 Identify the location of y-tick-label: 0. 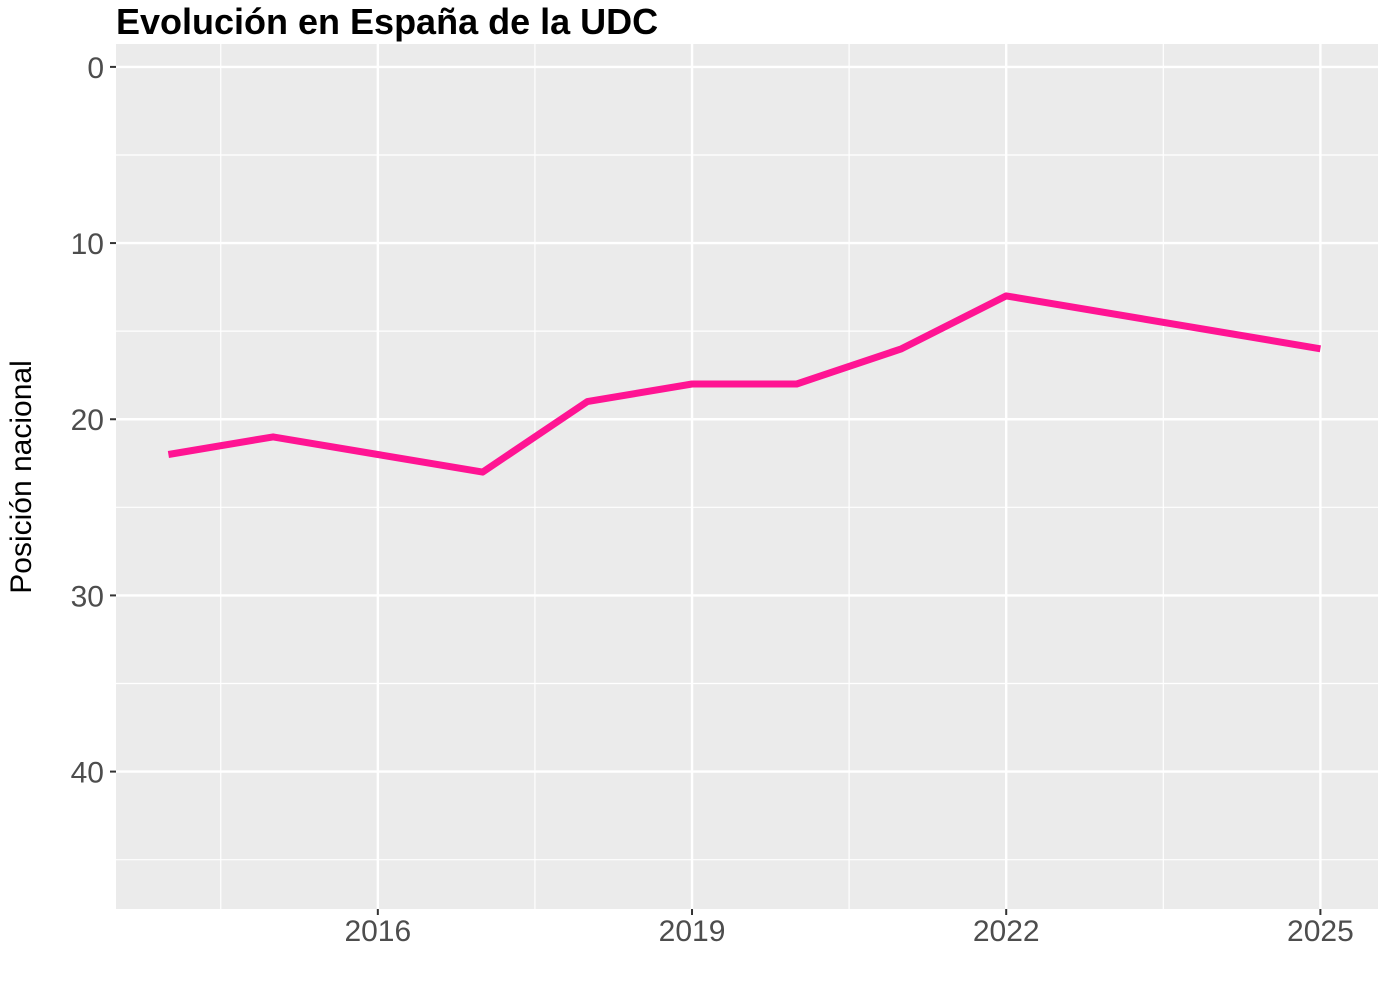
(95, 68).